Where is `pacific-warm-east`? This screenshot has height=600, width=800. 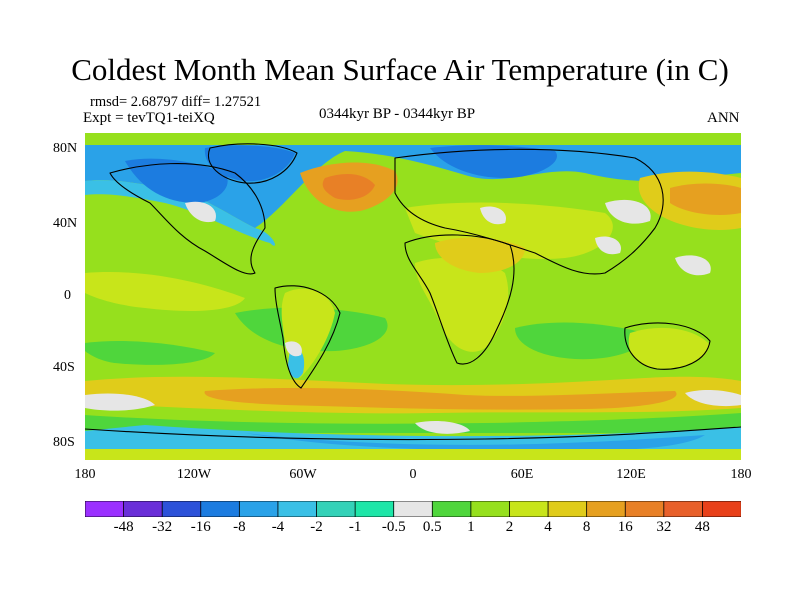
pacific-warm-east is located at coordinates (165, 291).